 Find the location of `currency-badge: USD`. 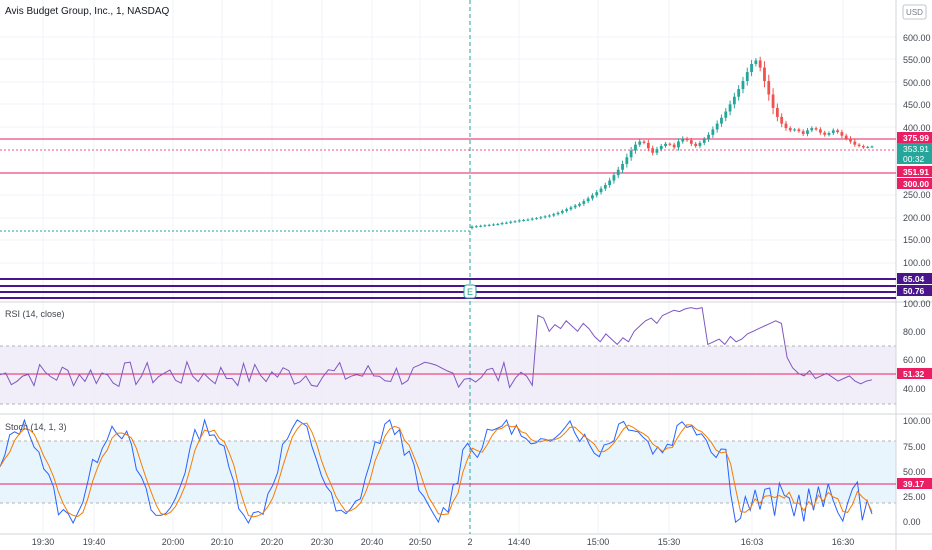

currency-badge: USD is located at coordinates (914, 12).